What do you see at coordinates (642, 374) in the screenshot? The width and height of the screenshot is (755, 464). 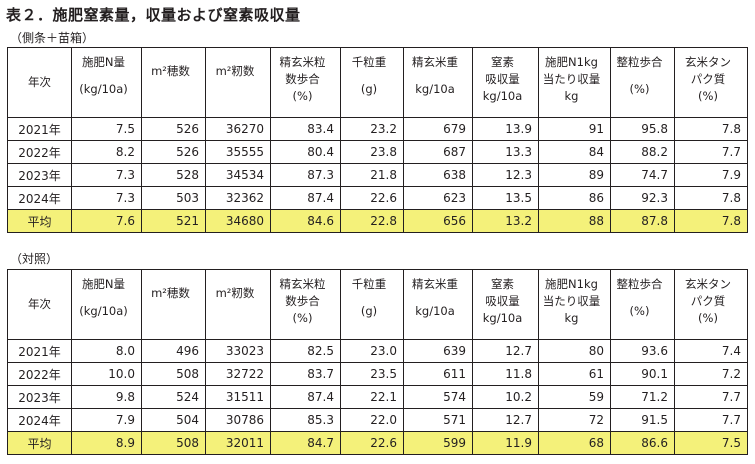 I see `cell-seiryu: 90.1` at bounding box center [642, 374].